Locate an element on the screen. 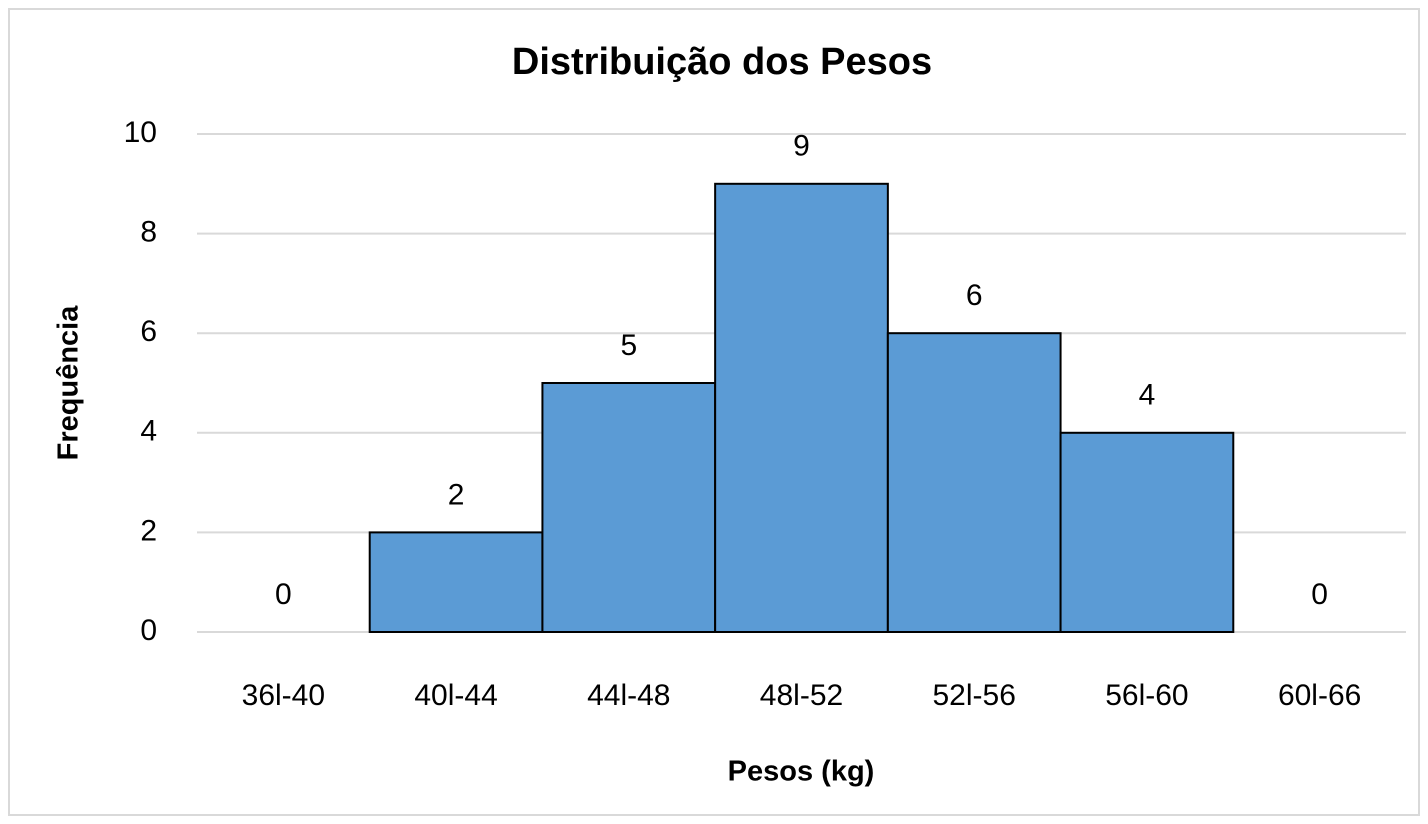 This screenshot has height=824, width=1428. data-label: 5 is located at coordinates (628, 345).